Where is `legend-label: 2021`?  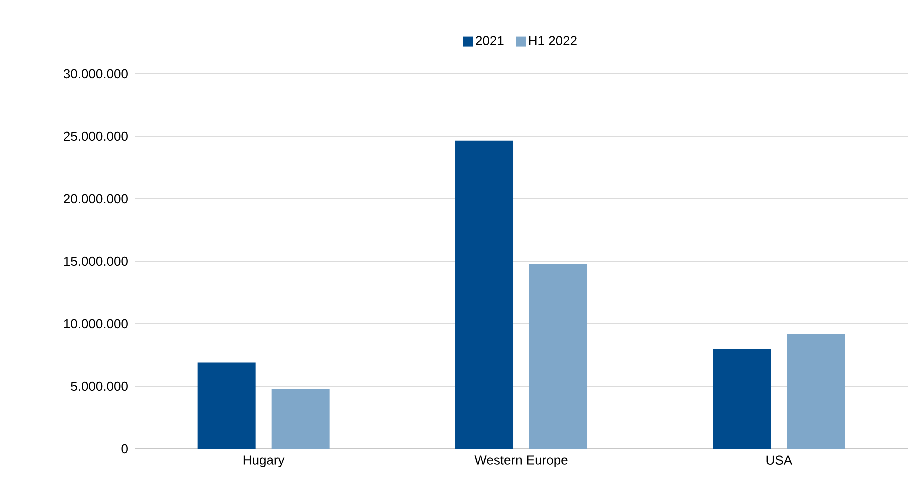 legend-label: 2021 is located at coordinates (490, 41).